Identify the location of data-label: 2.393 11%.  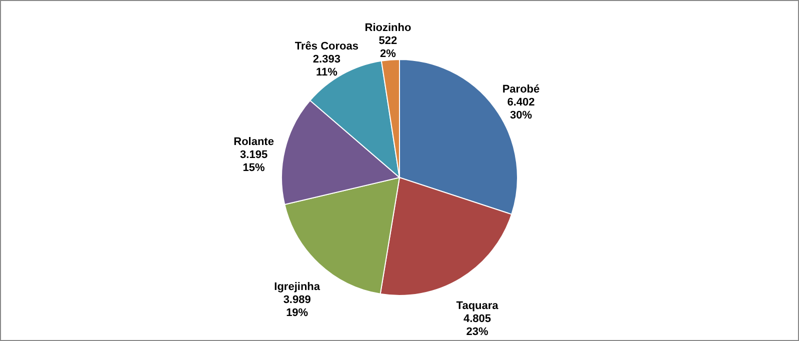
(326, 65).